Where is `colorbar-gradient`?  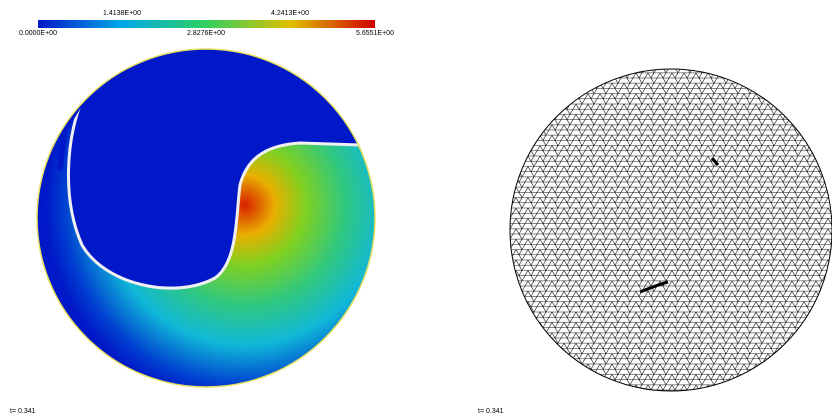
colorbar-gradient is located at coordinates (206, 24).